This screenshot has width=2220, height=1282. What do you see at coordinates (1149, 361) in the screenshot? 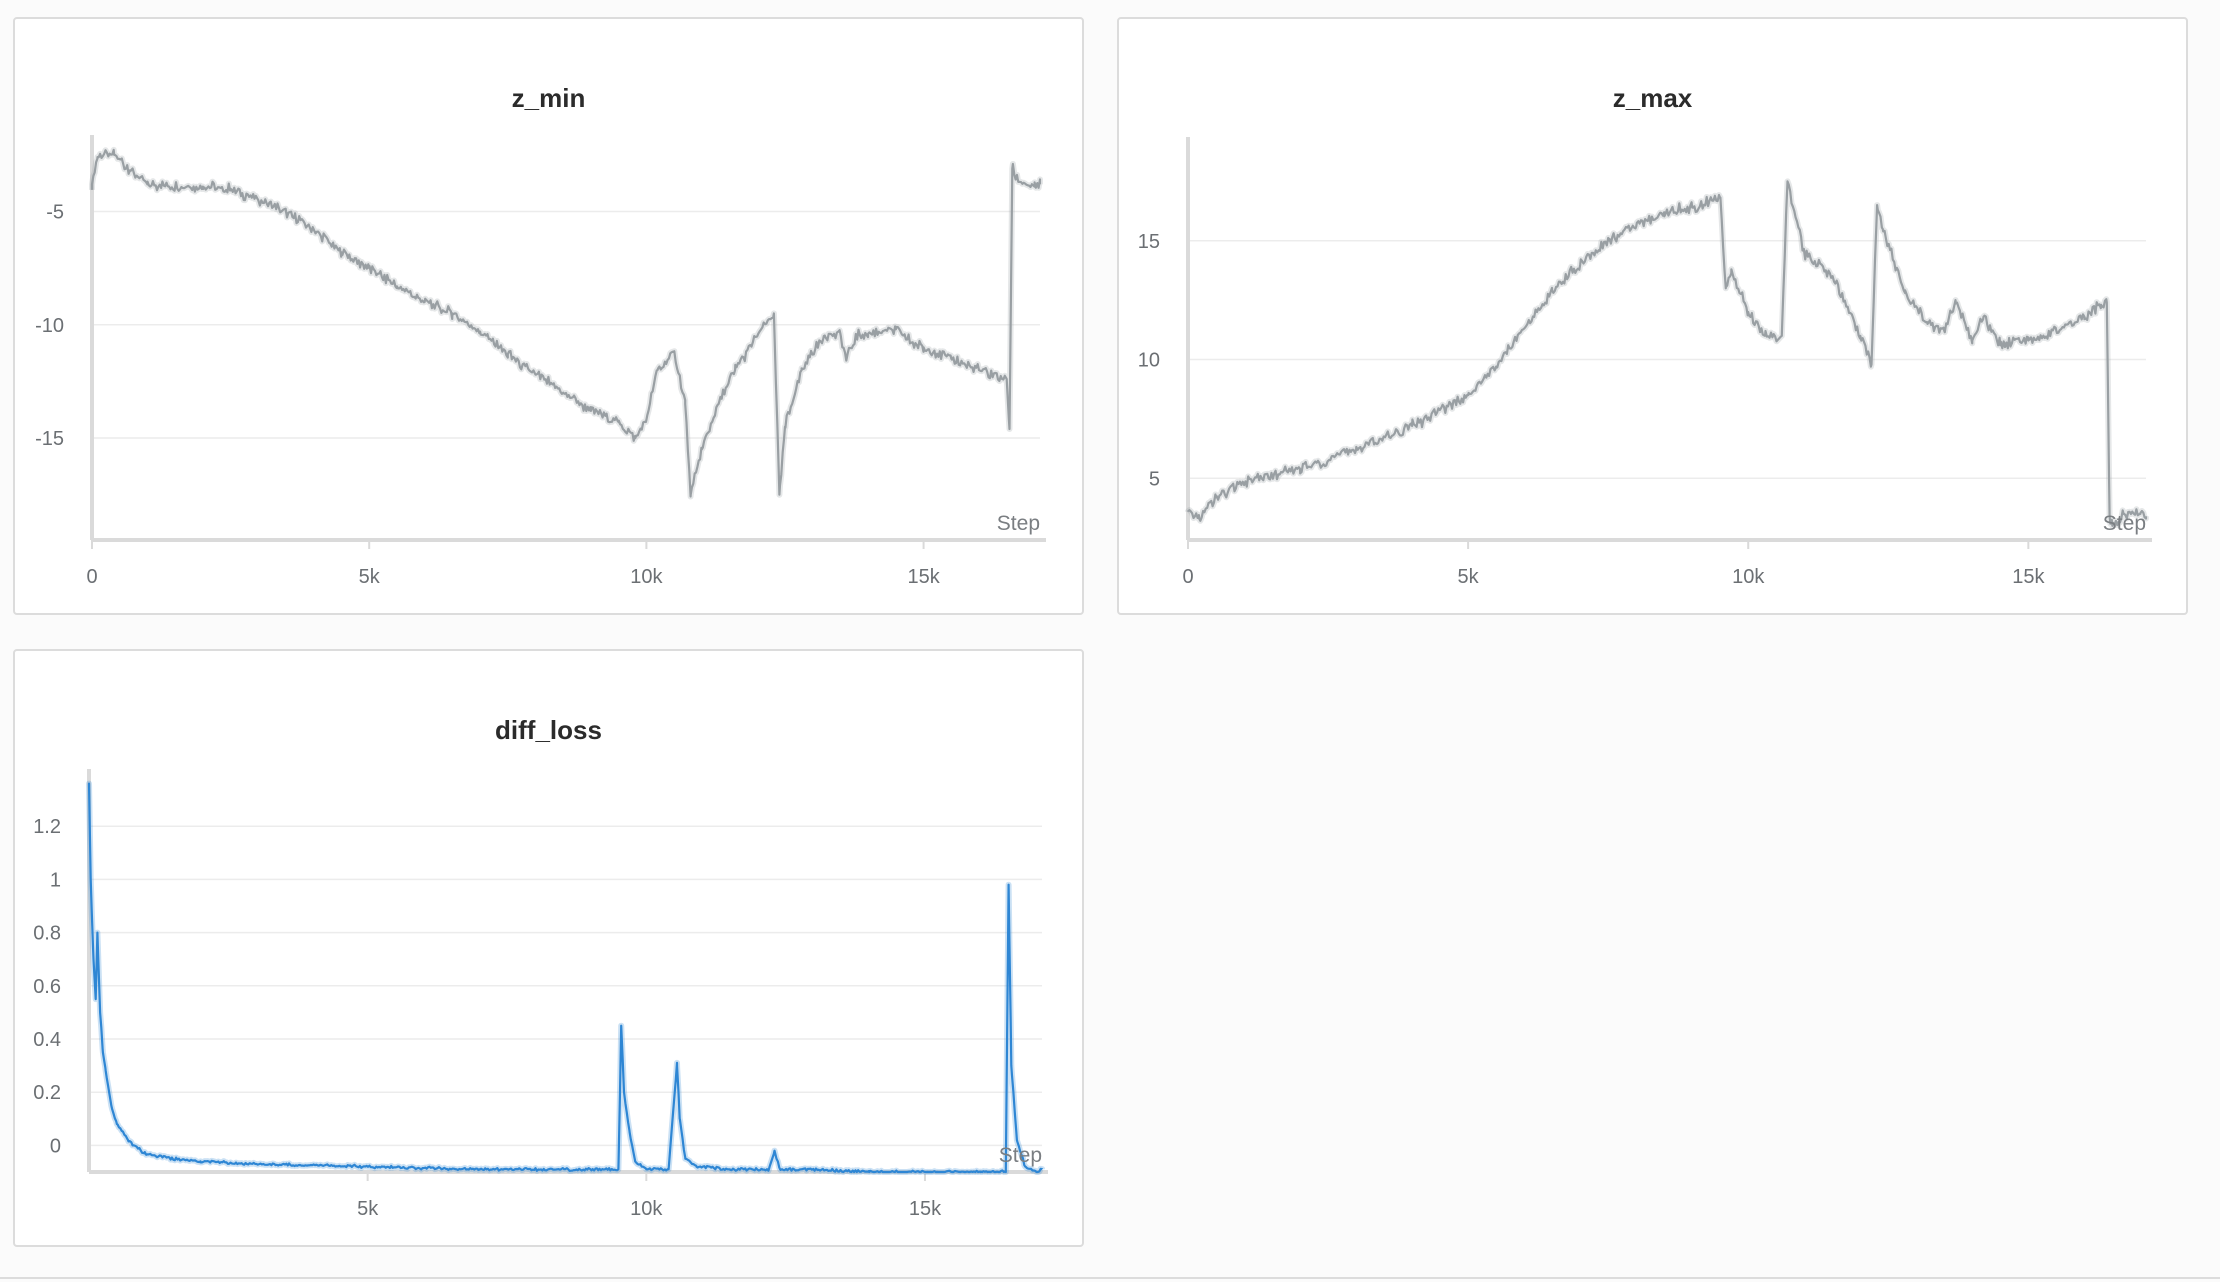
I see `y-tick-label: 10` at bounding box center [1149, 361].